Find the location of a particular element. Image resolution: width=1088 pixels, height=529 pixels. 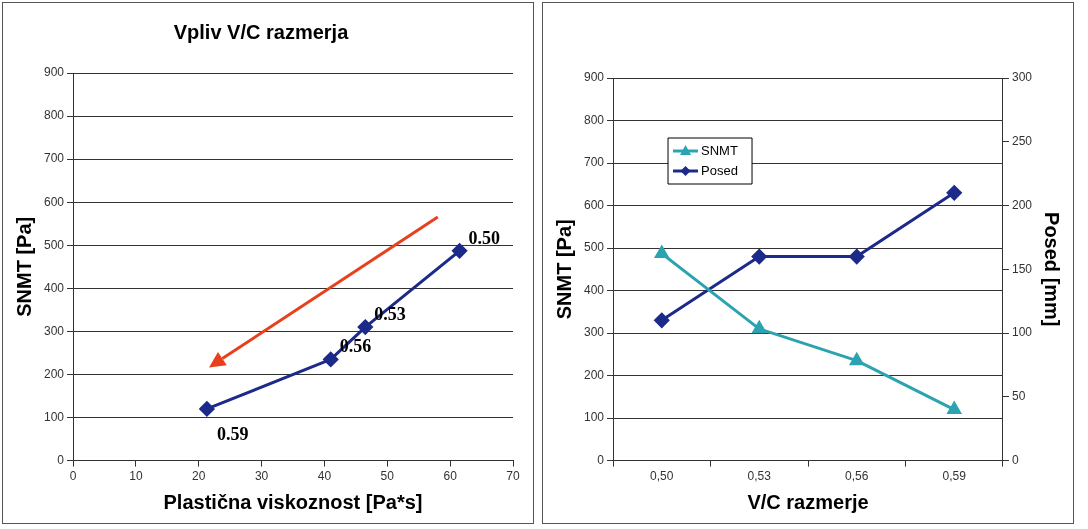

annotation: 0.59 is located at coordinates (232, 433).